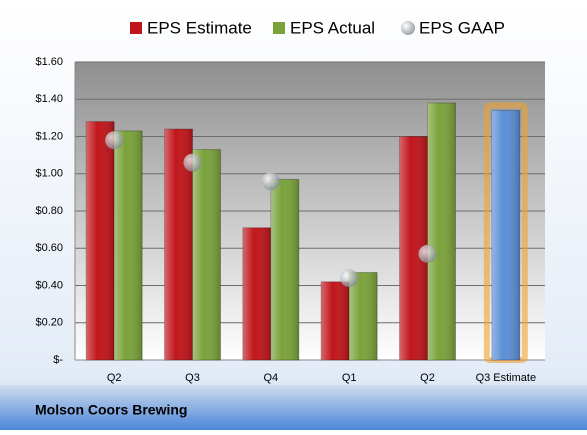  Describe the element at coordinates (49, 136) in the screenshot. I see `y-tick-label: $1.20` at that location.